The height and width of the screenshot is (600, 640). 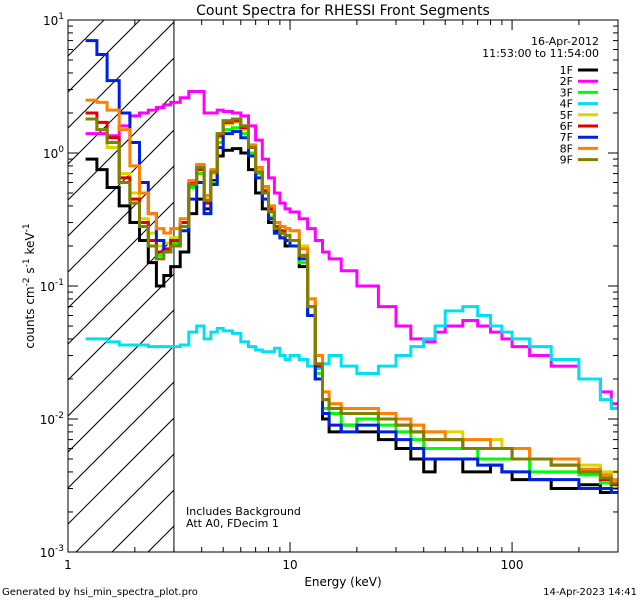 I want to click on series-4F-line, so click(x=351, y=357).